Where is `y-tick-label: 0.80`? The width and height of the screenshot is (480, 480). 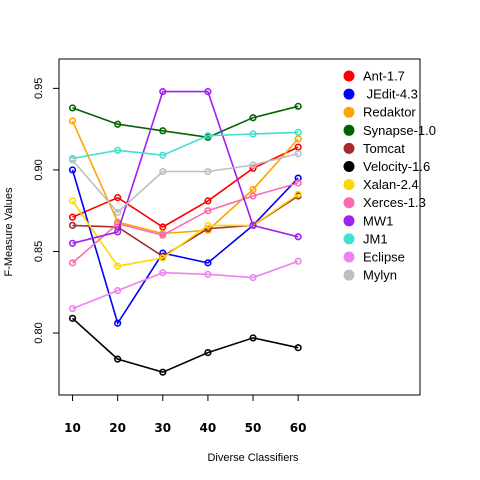 y-tick-label: 0.80 is located at coordinates (39, 332).